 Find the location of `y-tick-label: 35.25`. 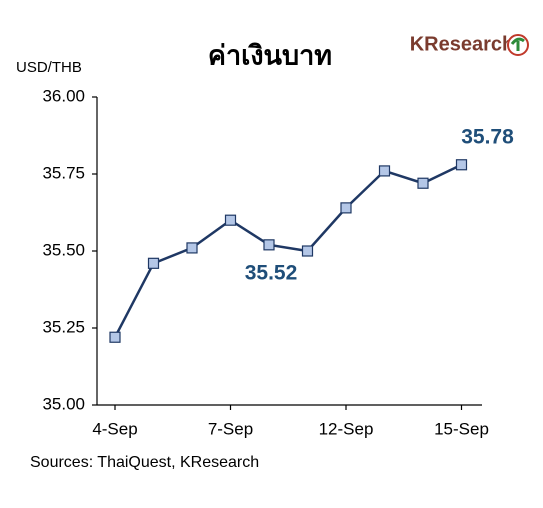

y-tick-label: 35.25 is located at coordinates (63, 326).